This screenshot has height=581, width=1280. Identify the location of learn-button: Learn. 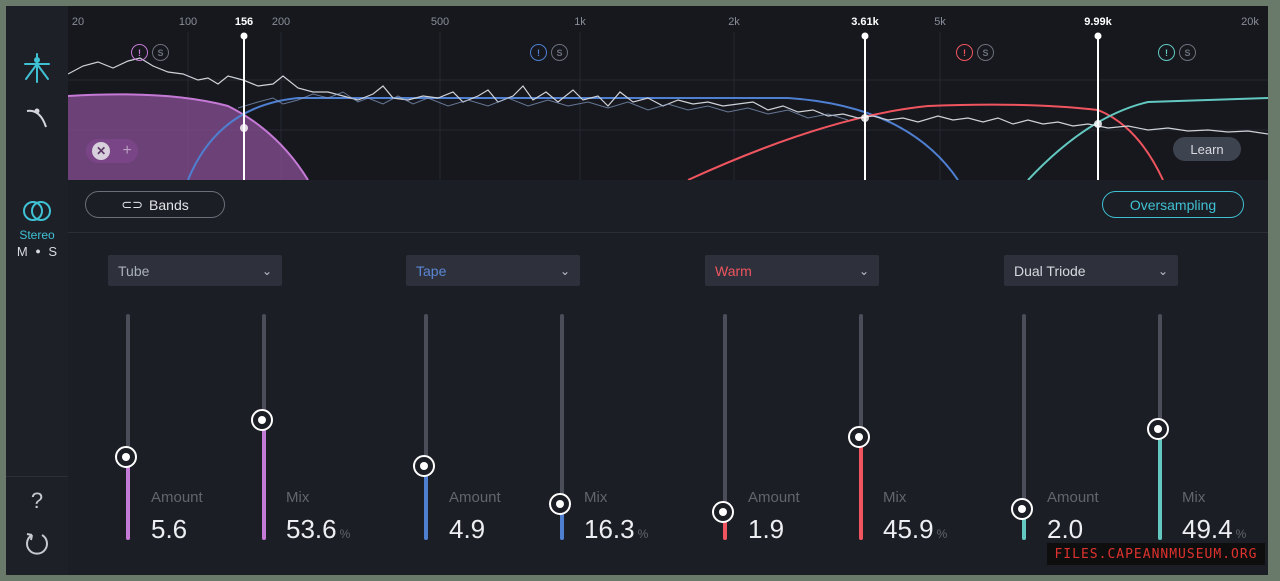
(1207, 149).